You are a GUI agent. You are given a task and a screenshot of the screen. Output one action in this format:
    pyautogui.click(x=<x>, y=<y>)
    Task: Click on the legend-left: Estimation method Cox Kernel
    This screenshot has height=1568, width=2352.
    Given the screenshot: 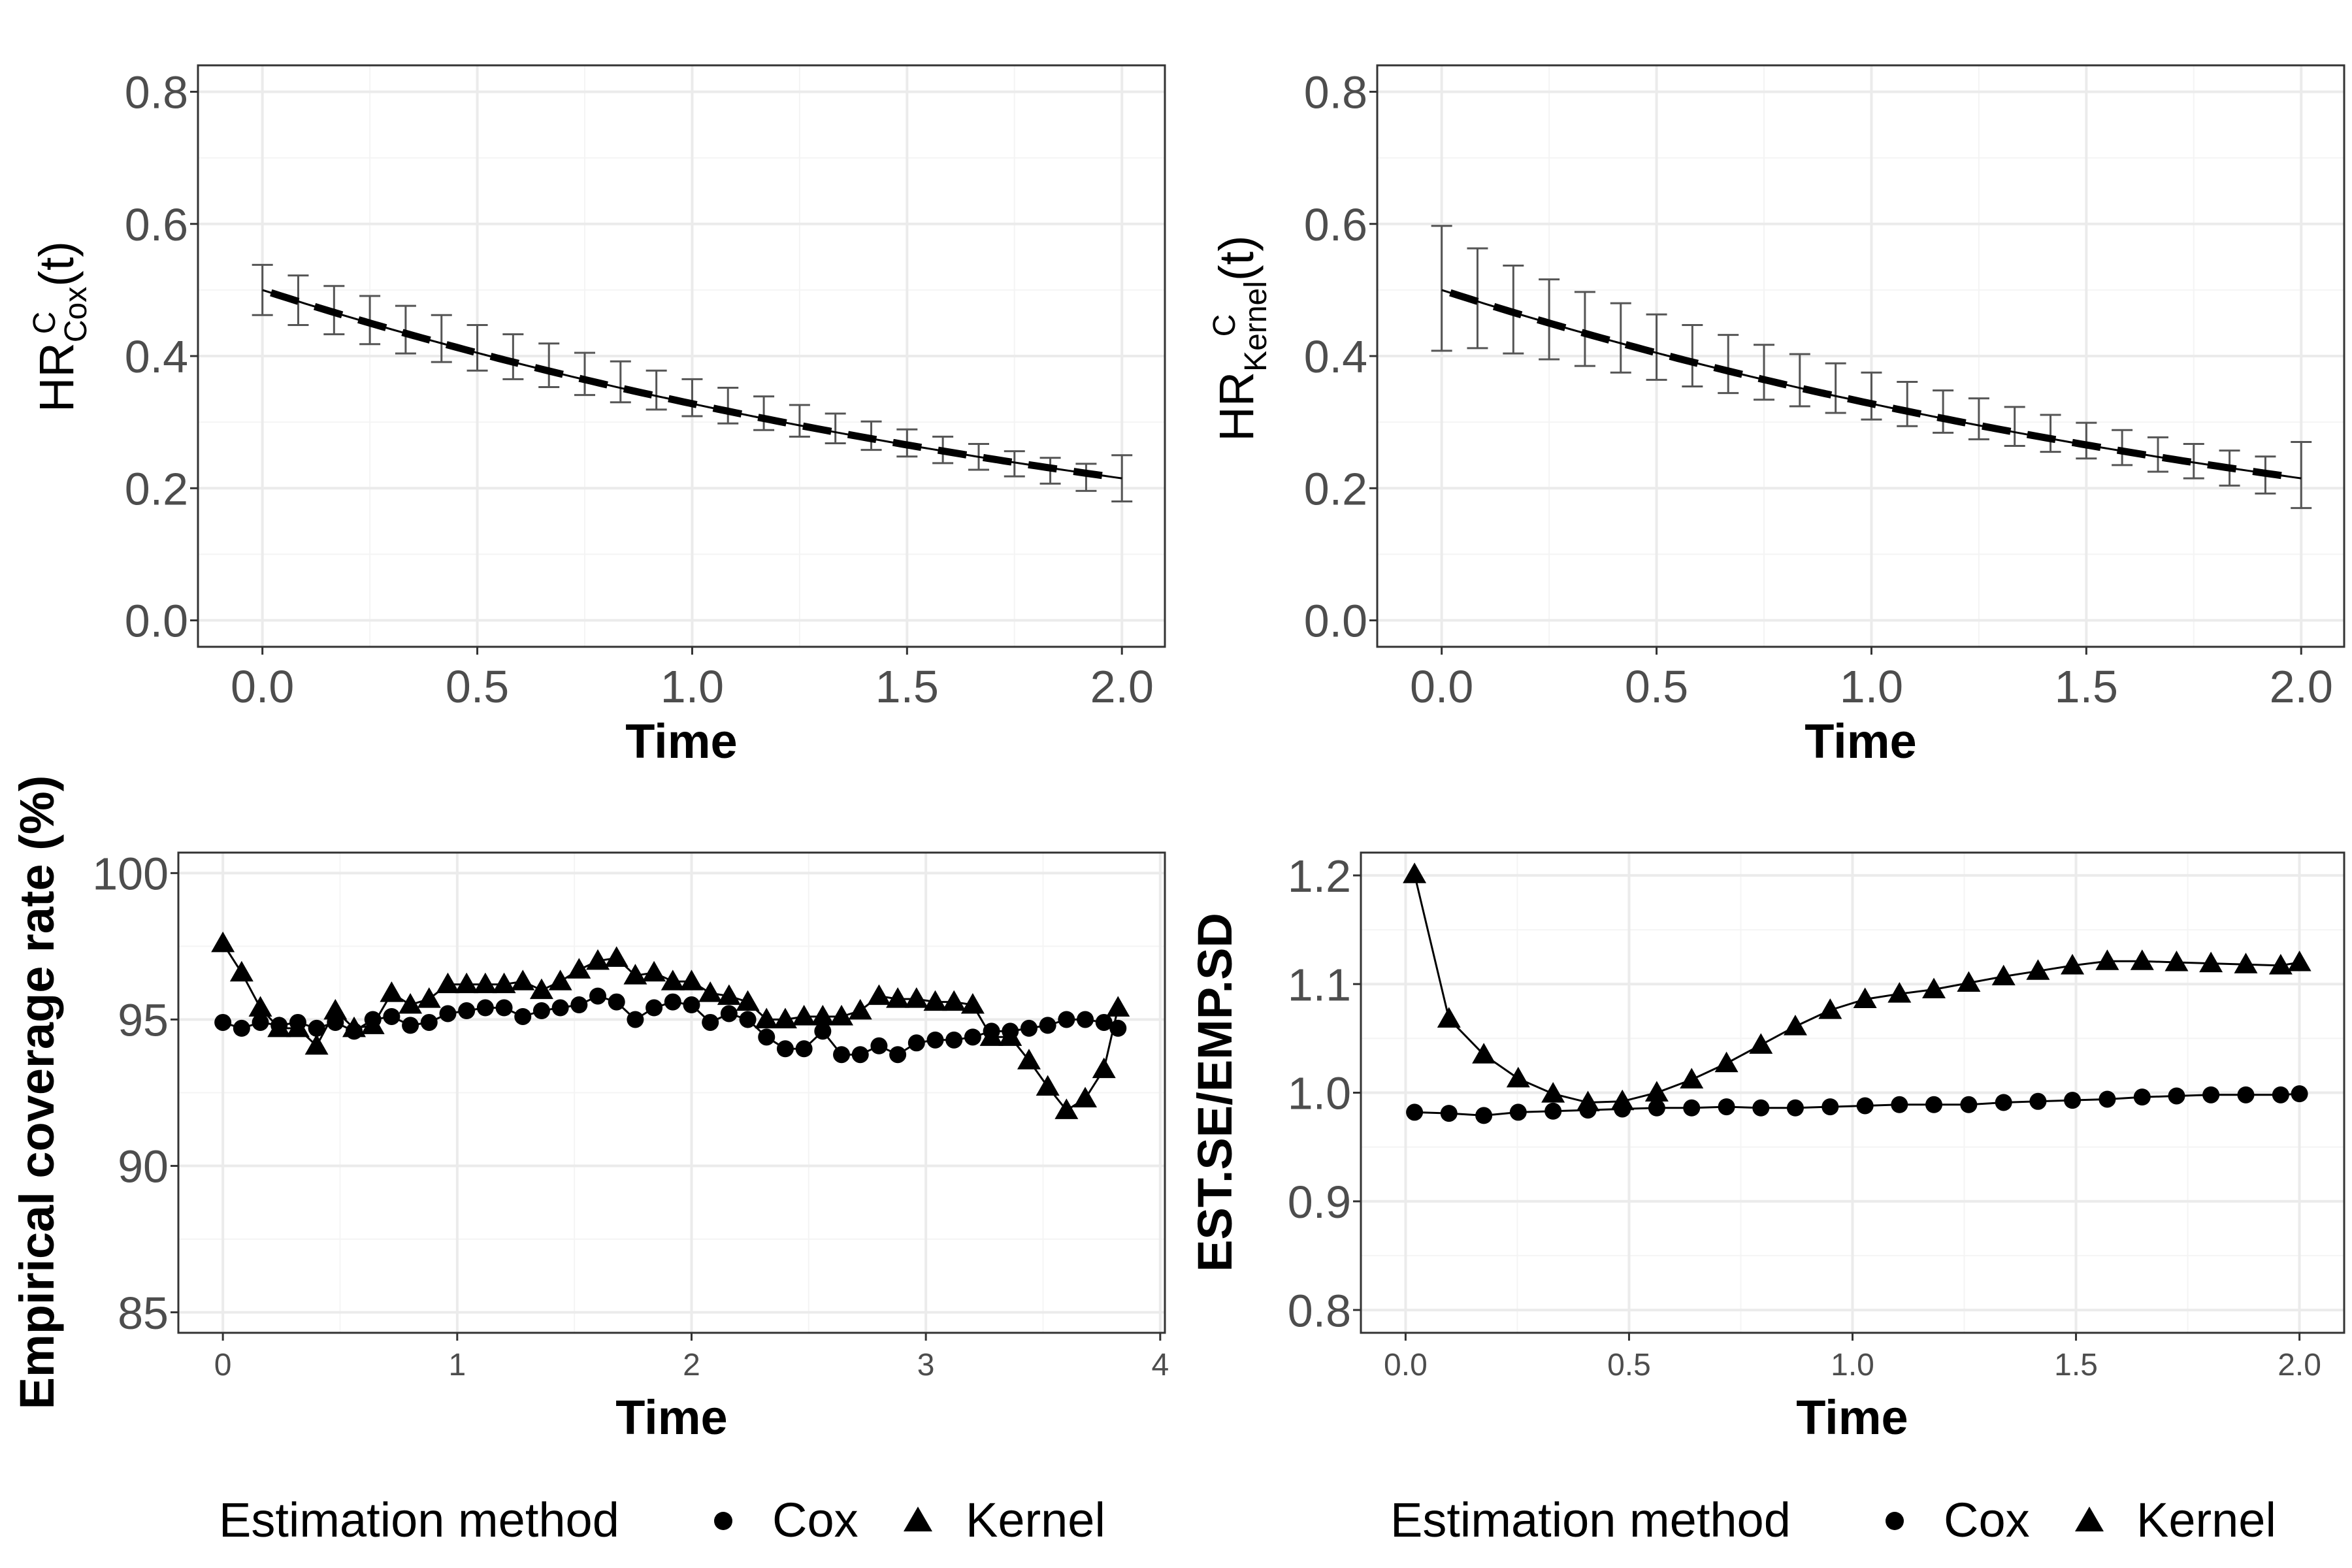 What is the action you would take?
    pyautogui.click(x=662, y=1520)
    